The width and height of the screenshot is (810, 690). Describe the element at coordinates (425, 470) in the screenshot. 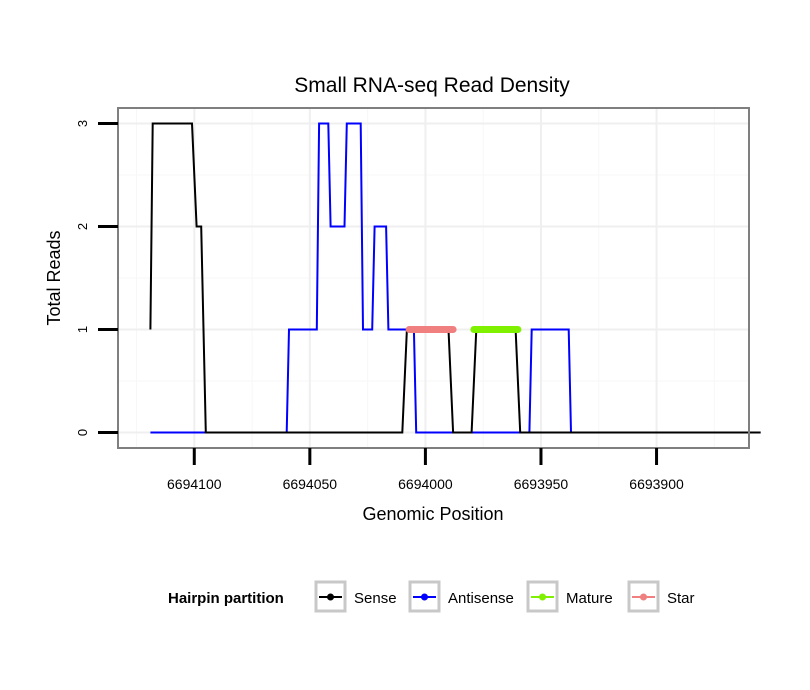

I see `x-axis: 6694100 6694050 6694000 6693950 6693900` at that location.